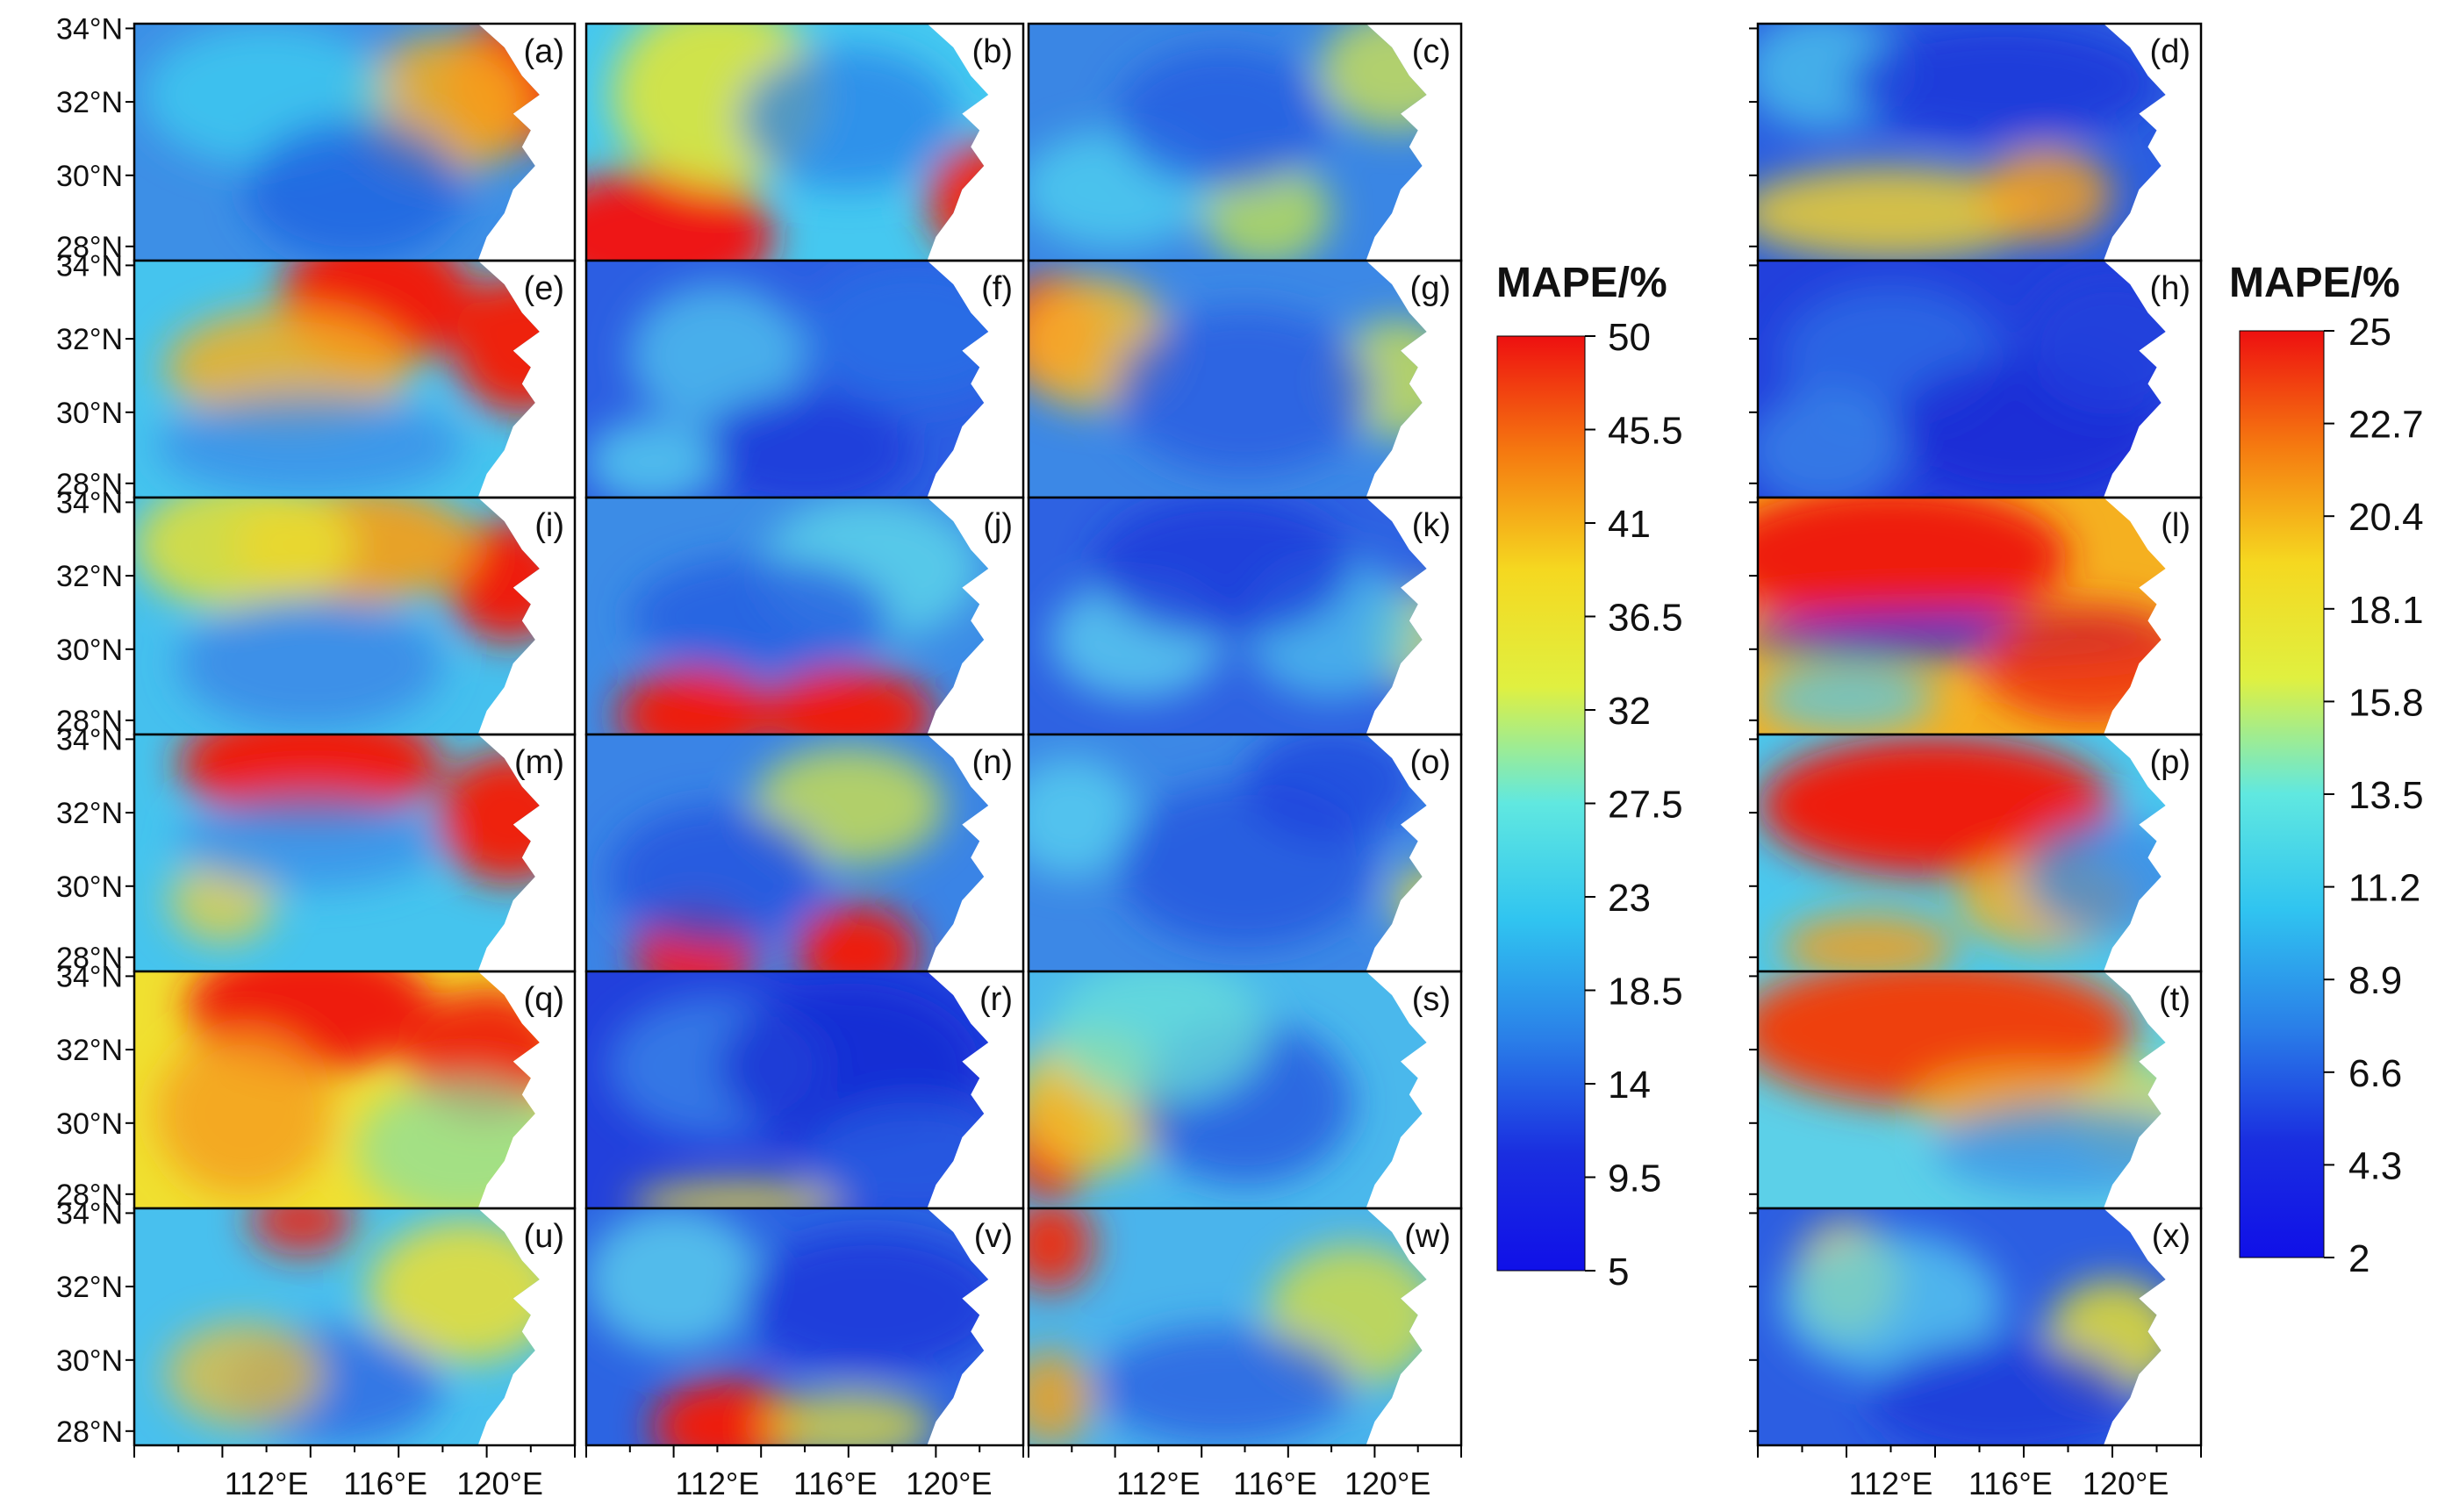 Image resolution: width=2452 pixels, height=1512 pixels. I want to click on panel-label: (i), so click(549, 525).